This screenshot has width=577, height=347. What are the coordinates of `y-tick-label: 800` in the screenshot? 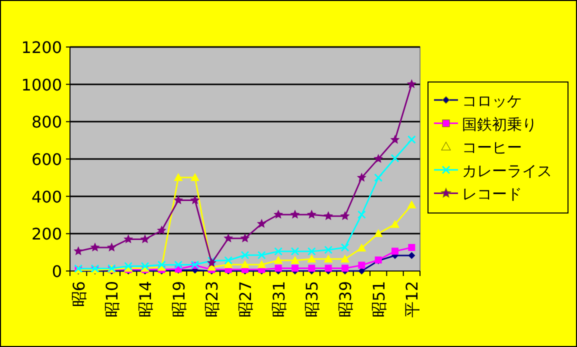 It's located at (46, 122).